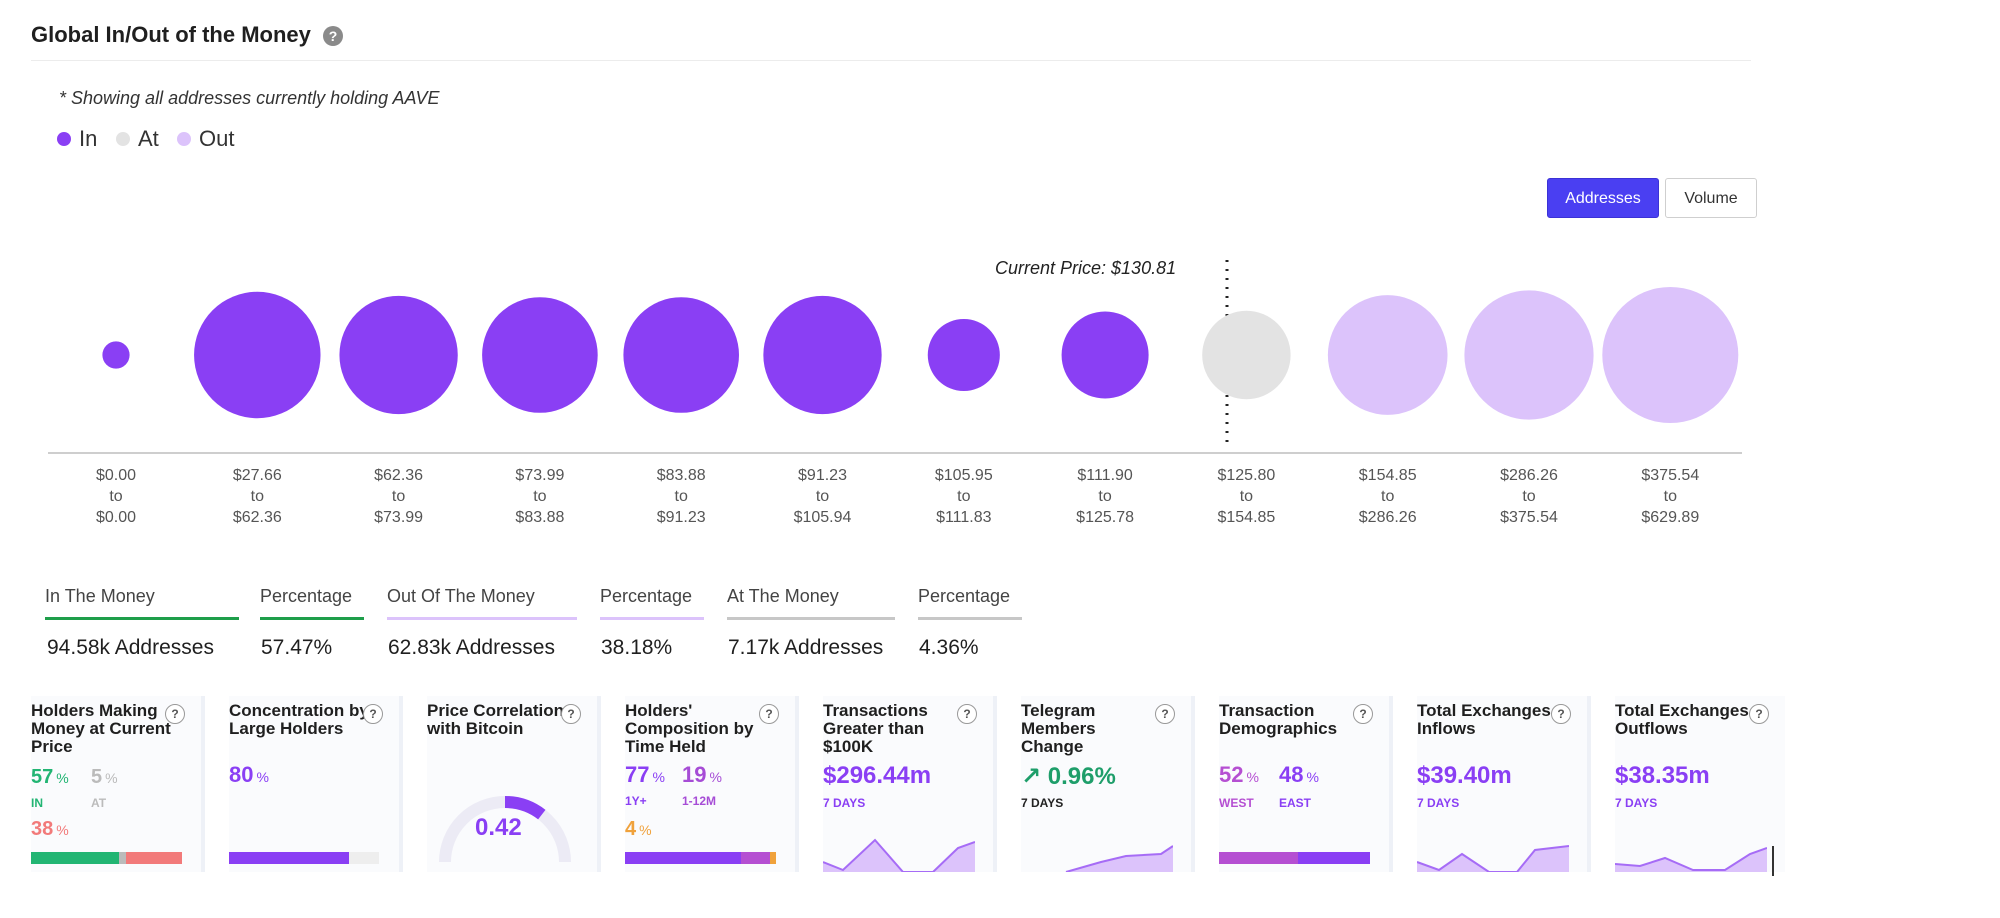  What do you see at coordinates (142, 603) in the screenshot?
I see `in-the-money-header: In The Money` at bounding box center [142, 603].